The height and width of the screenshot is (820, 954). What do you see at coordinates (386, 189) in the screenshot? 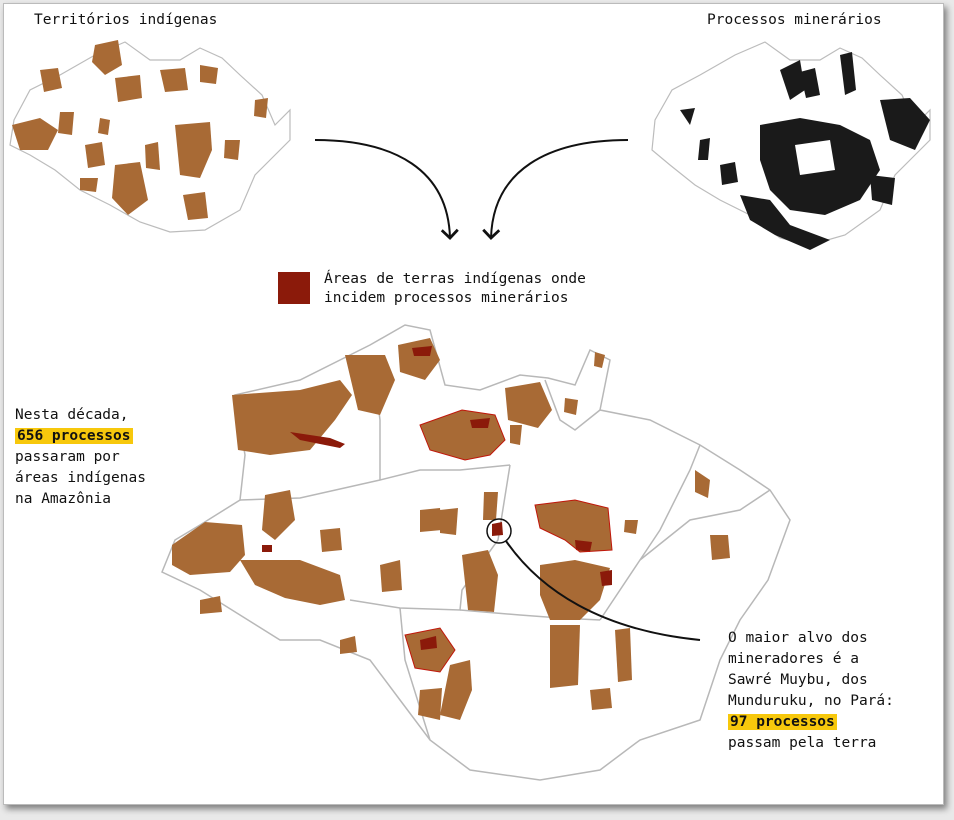
I see `arrow-left-icon` at bounding box center [386, 189].